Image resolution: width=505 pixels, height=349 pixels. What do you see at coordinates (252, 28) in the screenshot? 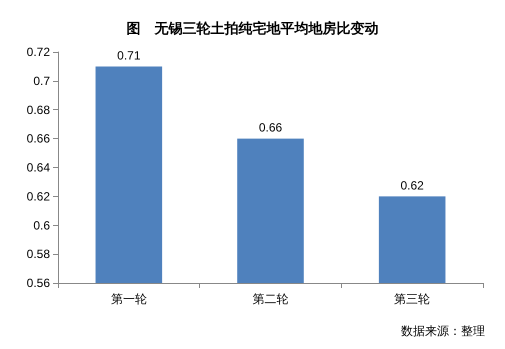
I see `chart-title: 图 无锡三轮土拍纯宅地平均地房比变动` at bounding box center [252, 28].